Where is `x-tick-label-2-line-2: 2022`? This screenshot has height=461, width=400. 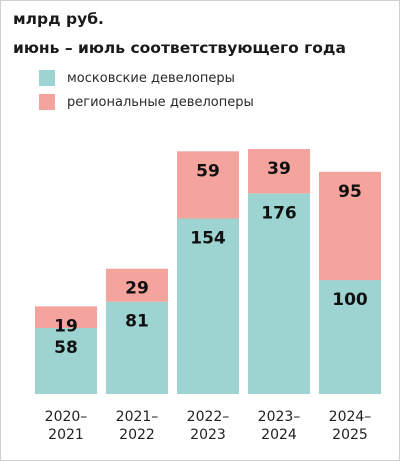
x-tick-label-2-line-2: 2022 is located at coordinates (137, 435).